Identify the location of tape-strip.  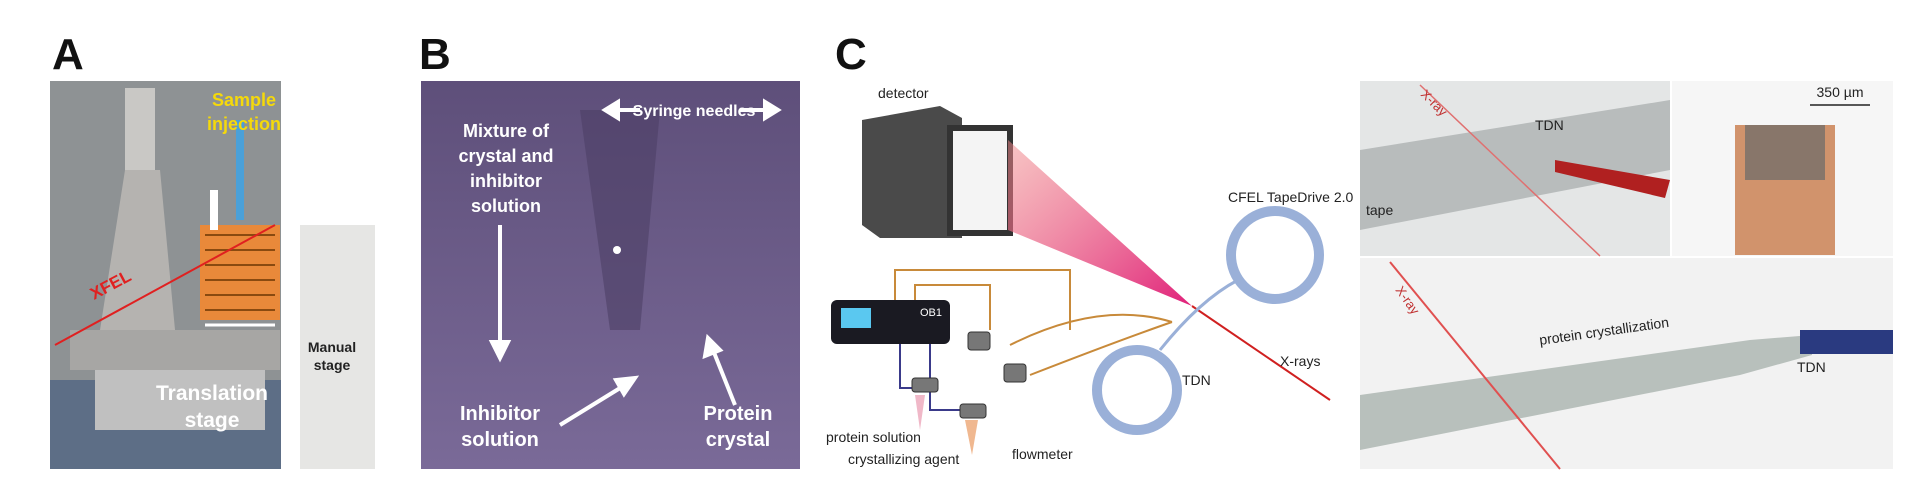
(1515, 165).